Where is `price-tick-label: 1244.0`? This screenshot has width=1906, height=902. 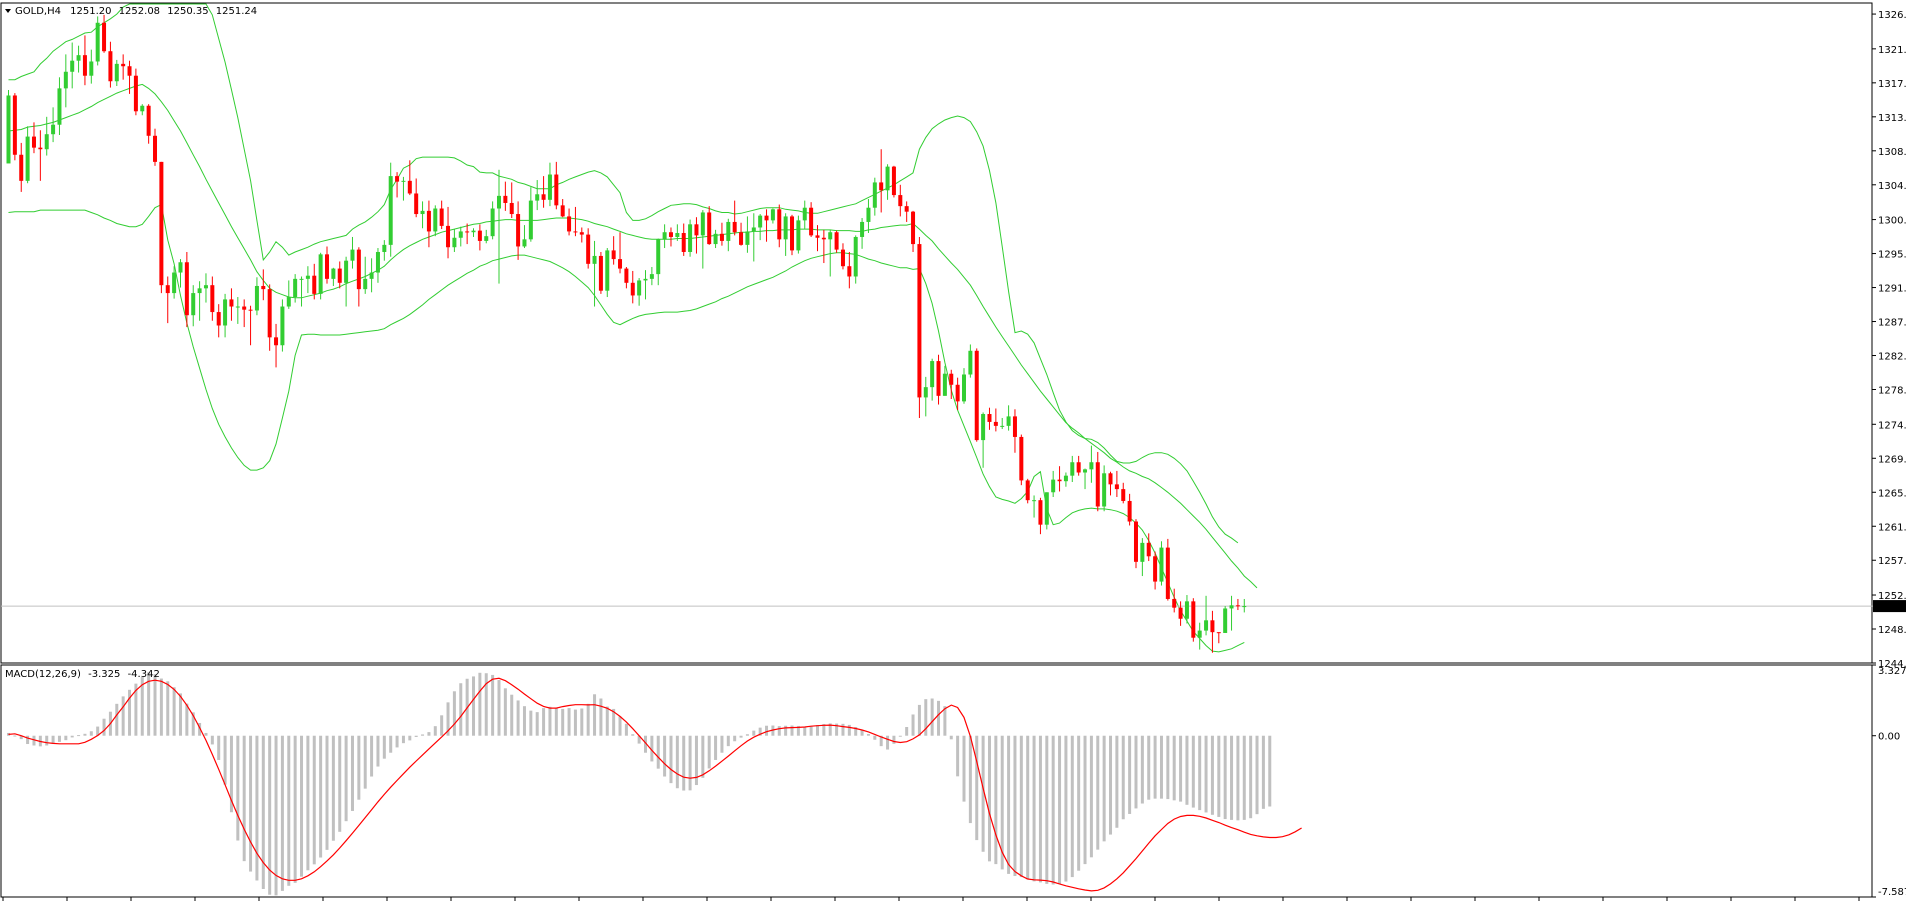 price-tick-label: 1244.0 is located at coordinates (1892, 664).